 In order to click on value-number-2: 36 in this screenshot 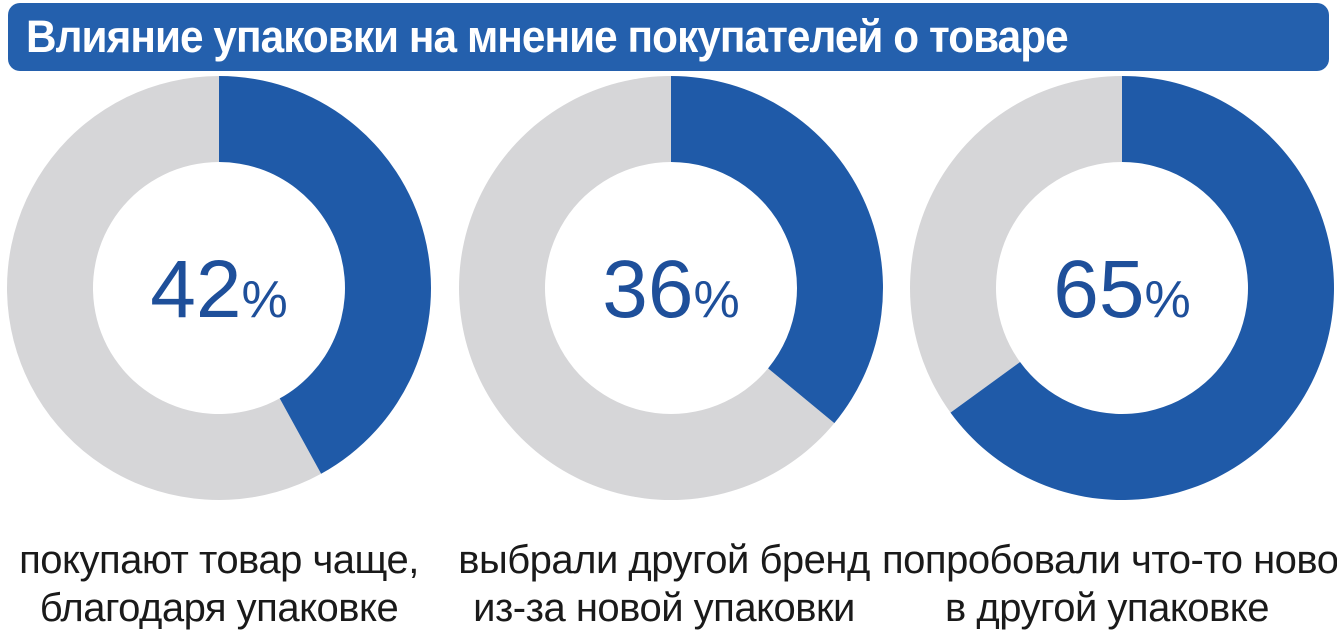, I will do `click(647, 289)`.